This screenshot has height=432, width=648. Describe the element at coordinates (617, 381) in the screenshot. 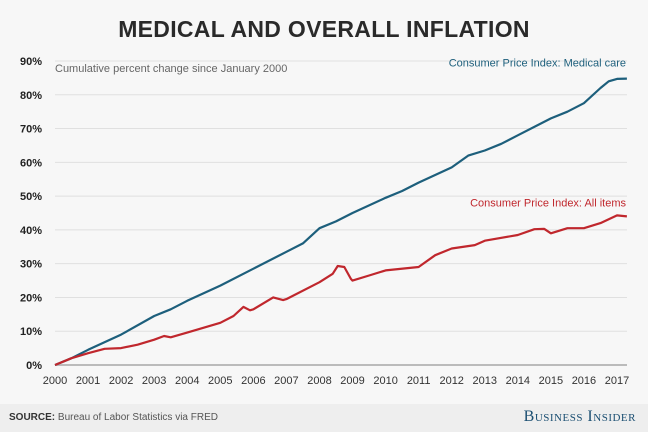

I see `x-tick-label: 2017` at that location.